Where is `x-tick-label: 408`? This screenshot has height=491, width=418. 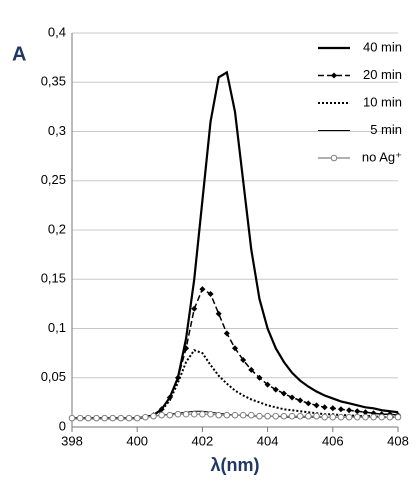 x-tick-label: 408 is located at coordinates (398, 440).